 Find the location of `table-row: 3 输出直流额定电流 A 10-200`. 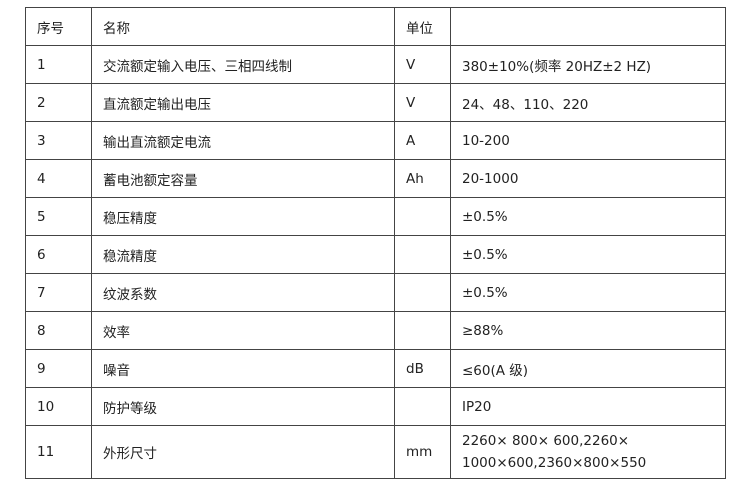

table-row: 3 输出直流额定电流 A 10-200 is located at coordinates (375, 140).